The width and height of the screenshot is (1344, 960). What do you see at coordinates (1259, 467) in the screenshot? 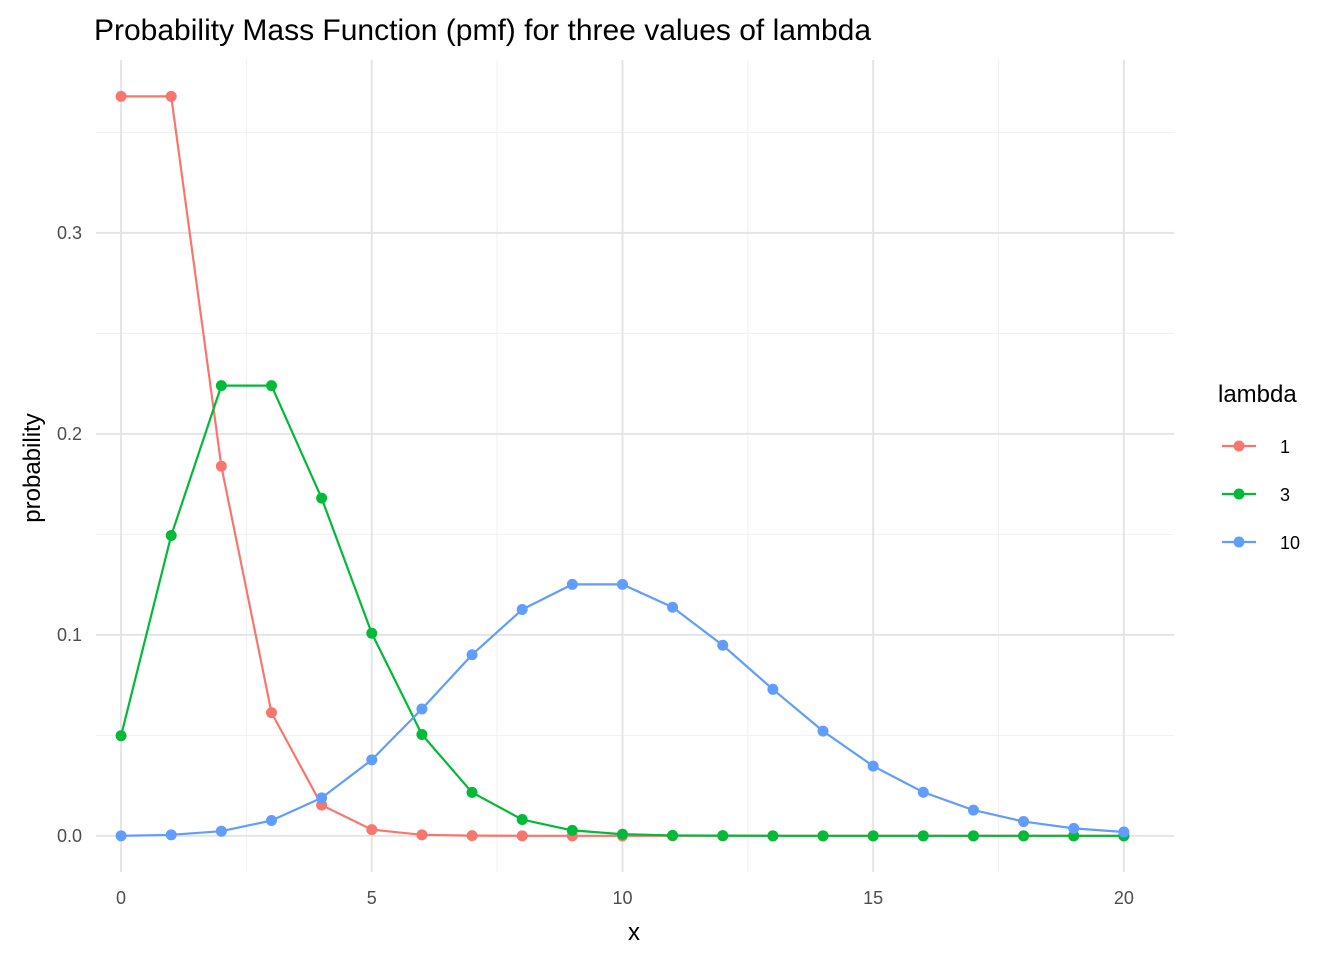
I see `legend: lambda 1 3 10` at bounding box center [1259, 467].